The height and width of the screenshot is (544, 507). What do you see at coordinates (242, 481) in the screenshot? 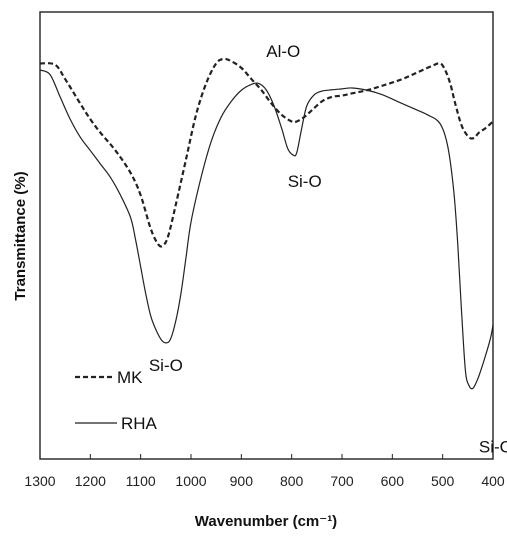
I see `x-tick-label: 900` at bounding box center [242, 481].